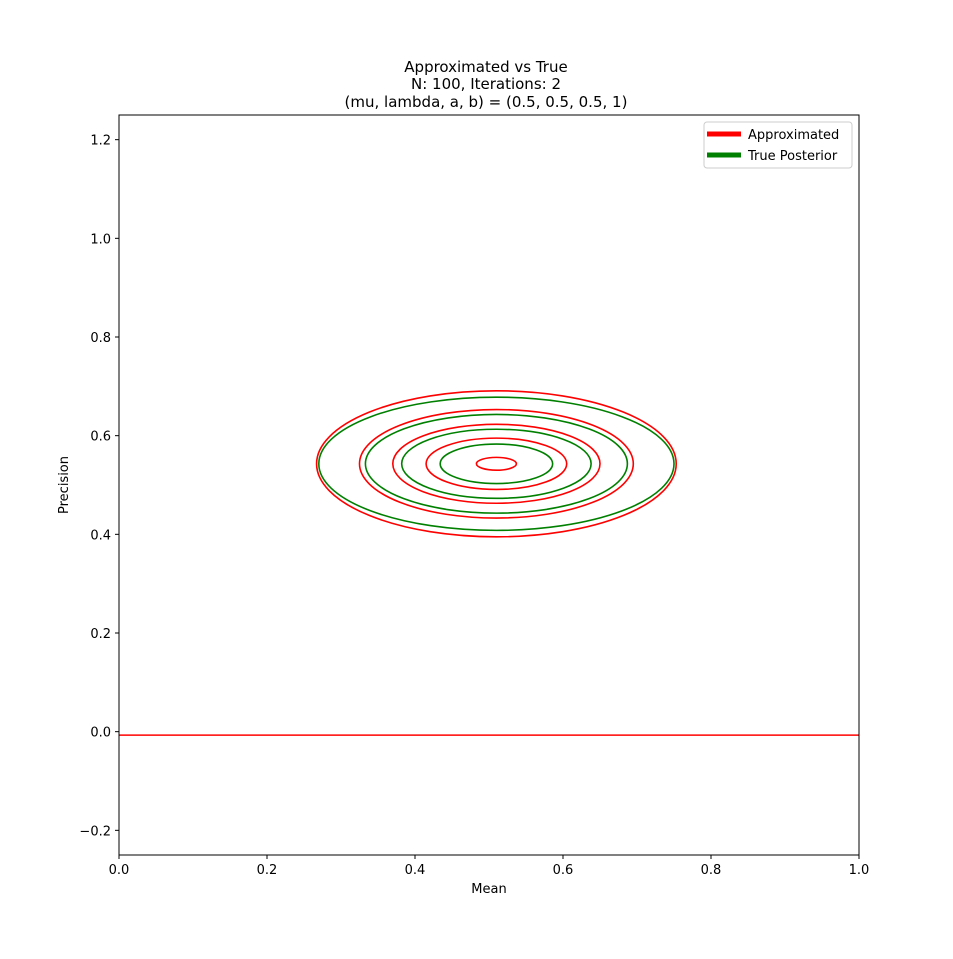 This screenshot has width=953, height=959. What do you see at coordinates (792, 156) in the screenshot?
I see `legend-label-true-posterior: True Posterior` at bounding box center [792, 156].